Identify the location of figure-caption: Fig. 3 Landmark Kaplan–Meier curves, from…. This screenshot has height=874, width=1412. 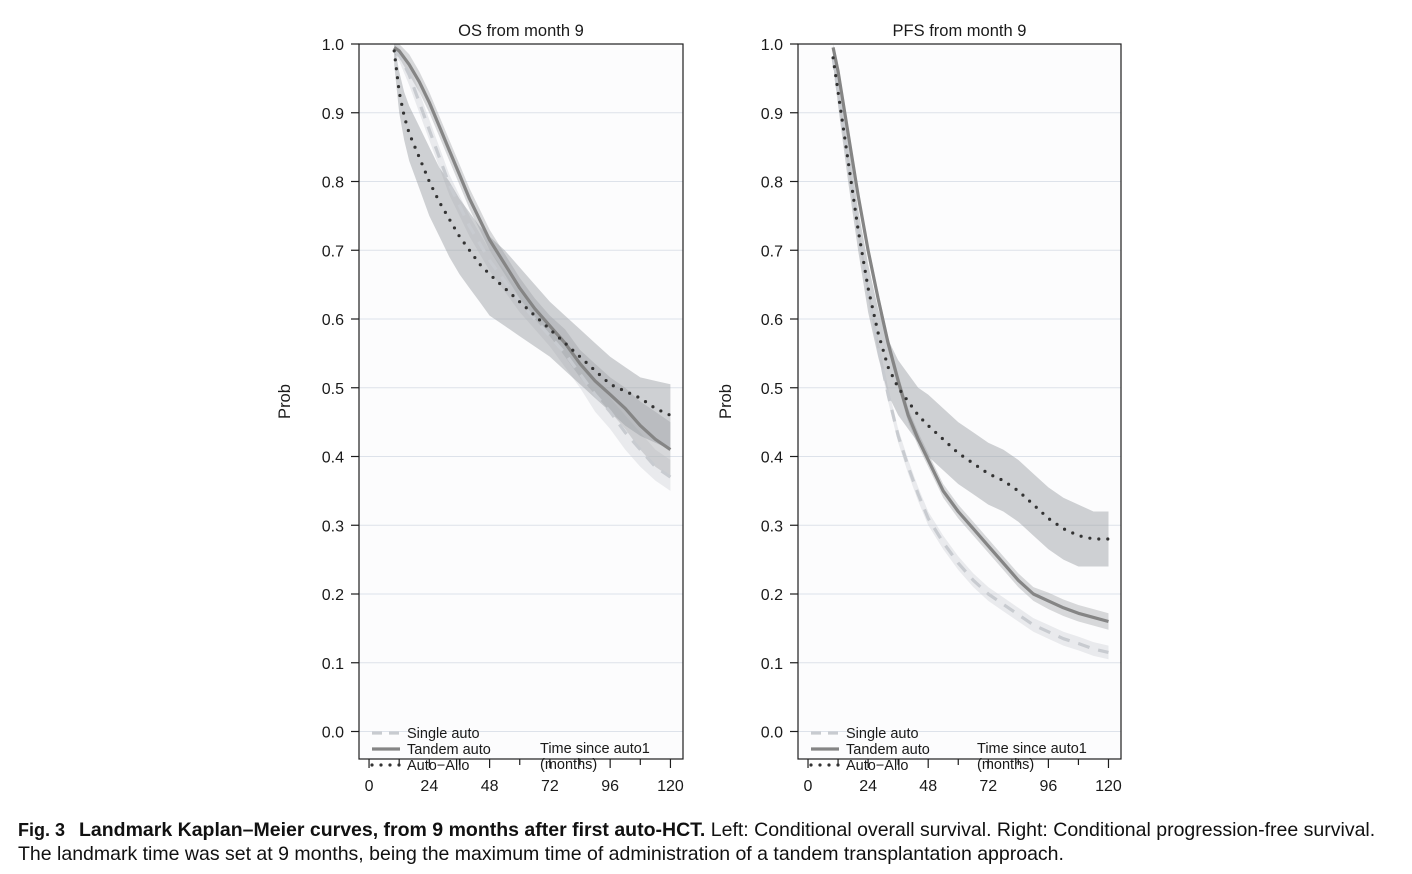
(707, 842).